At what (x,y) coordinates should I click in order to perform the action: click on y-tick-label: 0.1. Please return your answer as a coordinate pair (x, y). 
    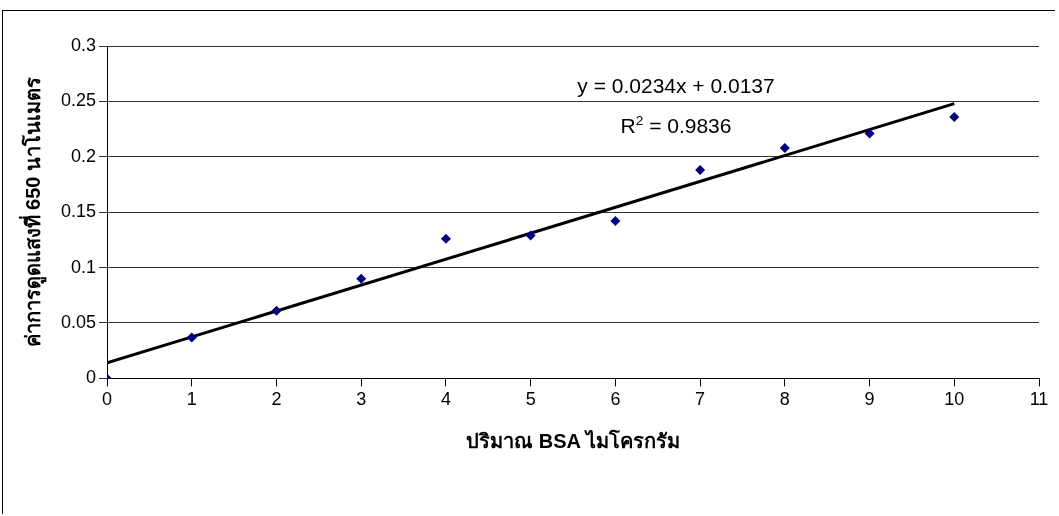
    Looking at the image, I should click on (84, 266).